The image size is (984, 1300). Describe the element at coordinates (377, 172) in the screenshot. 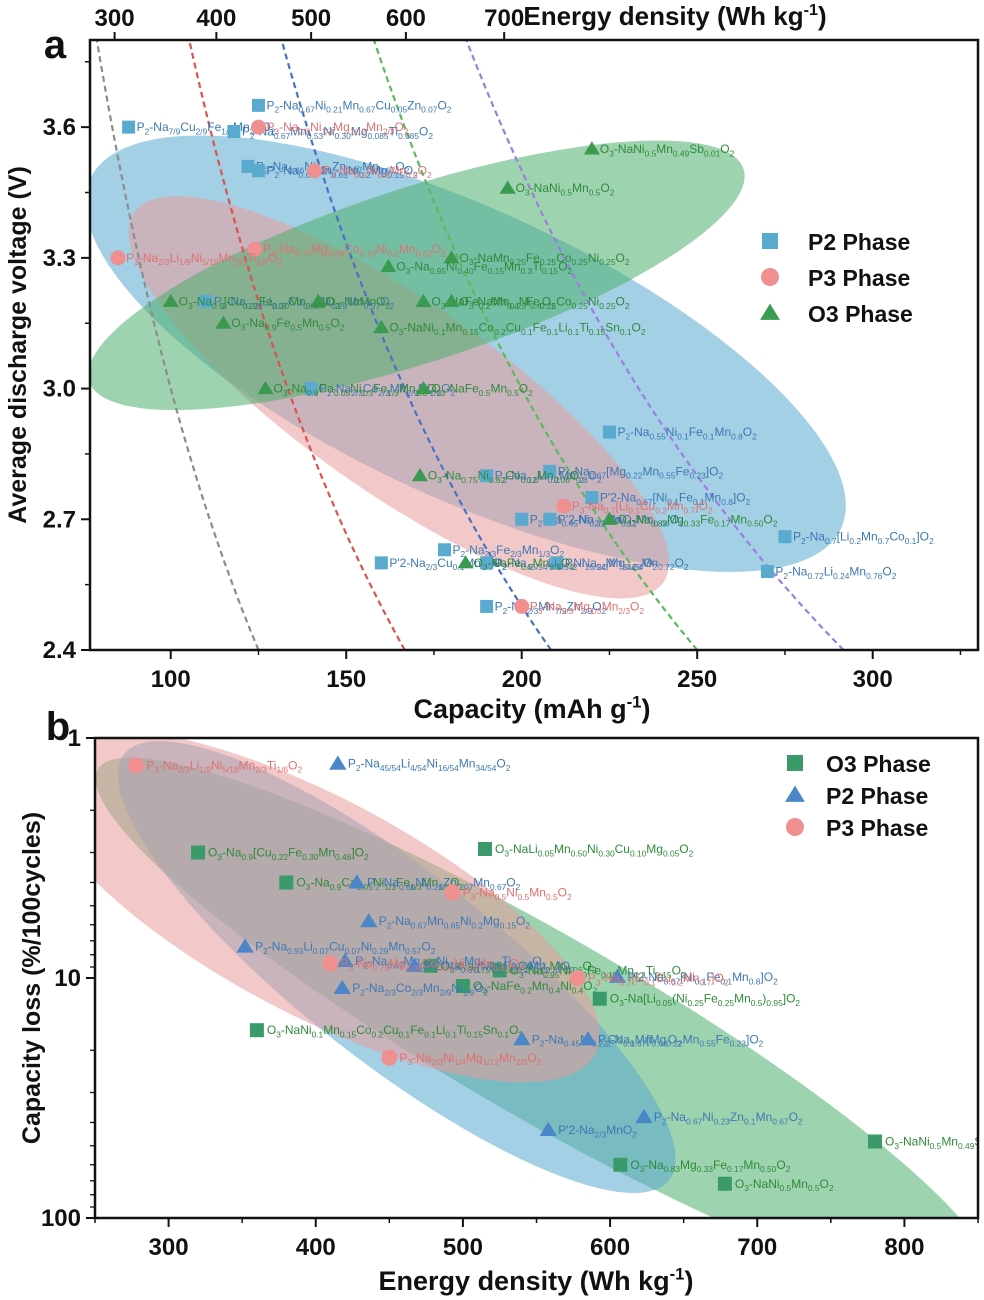

I see `p3-point-label: P3-Na0.5Ni0.5Mn0.5O2` at that location.